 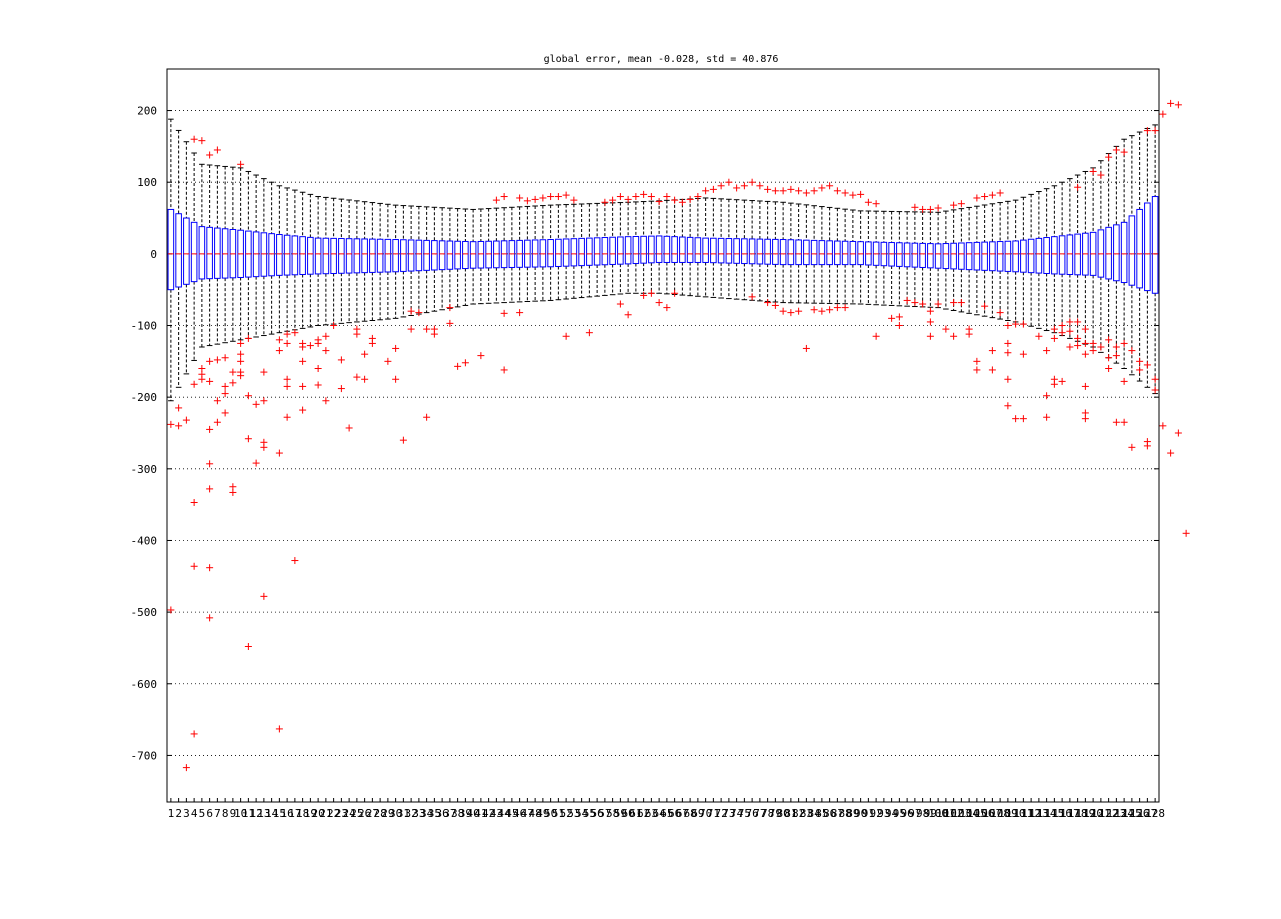 What do you see at coordinates (558, 813) in the screenshot?
I see `x-tick-label: 51` at bounding box center [558, 813].